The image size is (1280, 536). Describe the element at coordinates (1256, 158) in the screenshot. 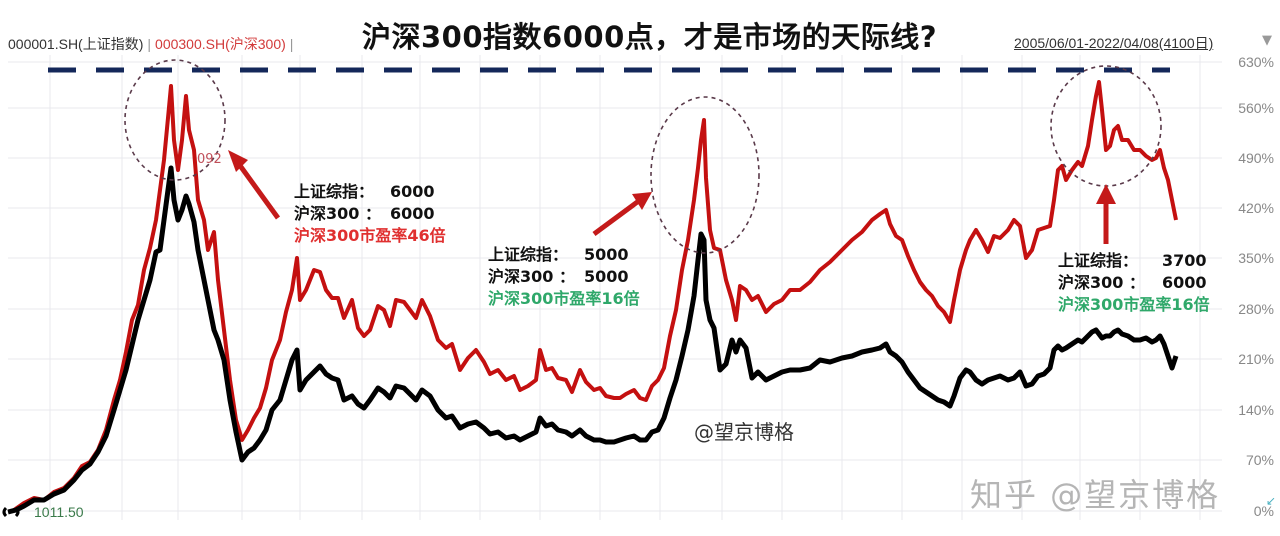

I see `y-axis-label: 490%` at that location.